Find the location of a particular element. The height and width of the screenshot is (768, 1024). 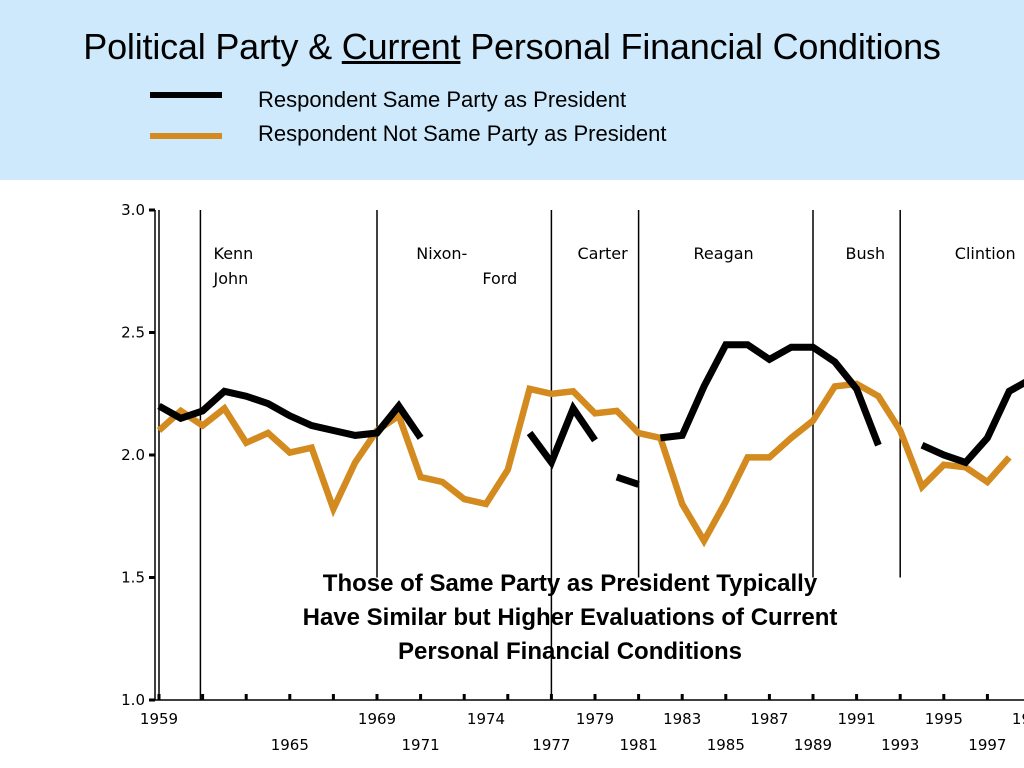

administration-label-line: Clintion is located at coordinates (985, 253).